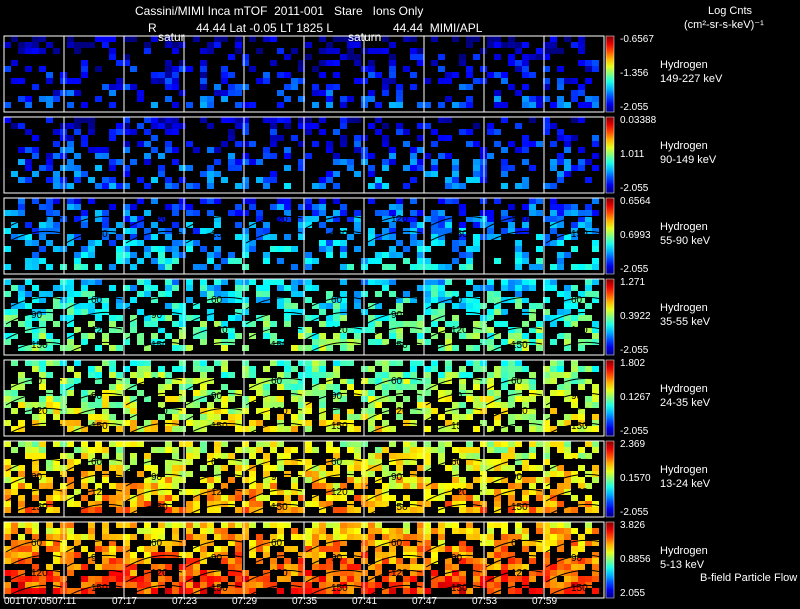 This screenshot has height=609, width=800. What do you see at coordinates (397, 381) in the screenshot?
I see `contour-label: 60` at bounding box center [397, 381].